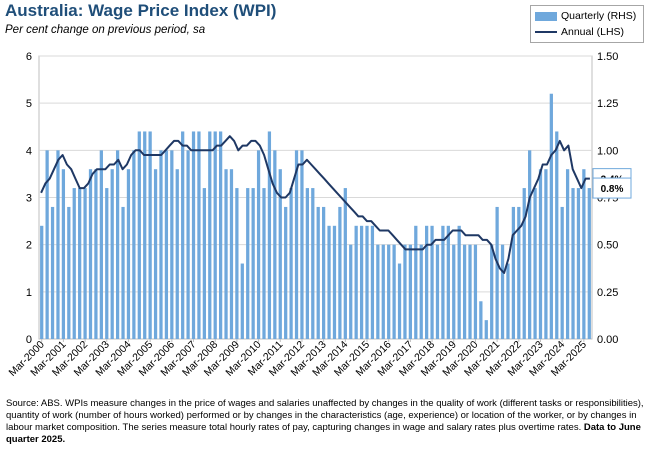 This screenshot has width=650, height=455. I want to click on callout-box, so click(612, 188).